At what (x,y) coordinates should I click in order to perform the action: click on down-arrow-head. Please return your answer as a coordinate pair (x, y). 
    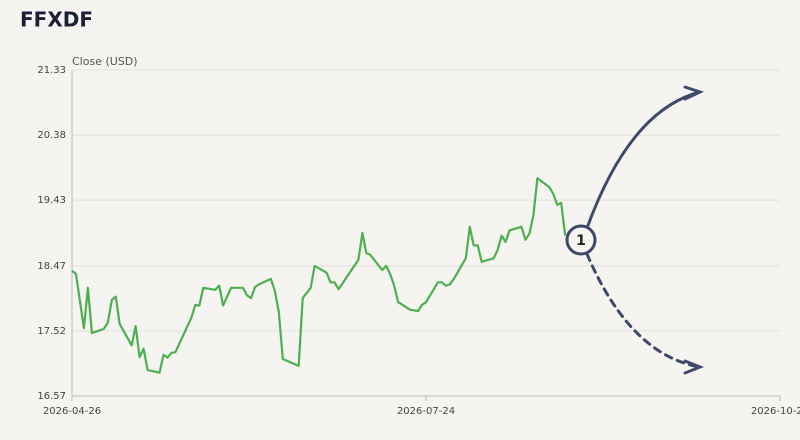
    Looking at the image, I should click on (694, 367).